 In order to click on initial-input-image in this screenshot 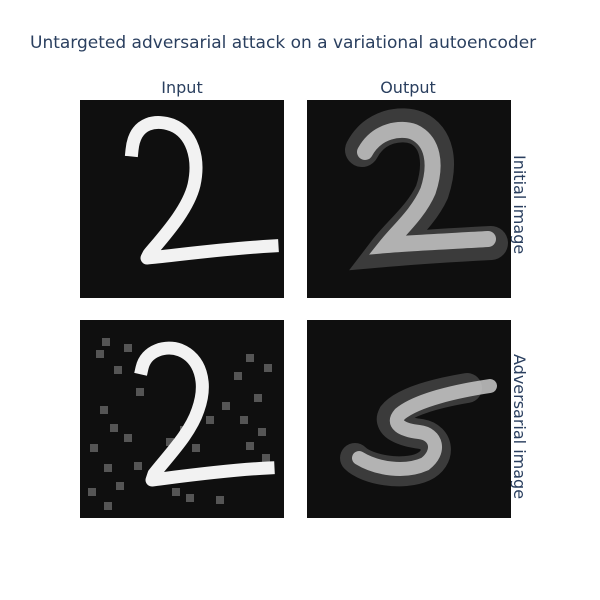, I will do `click(182, 199)`.